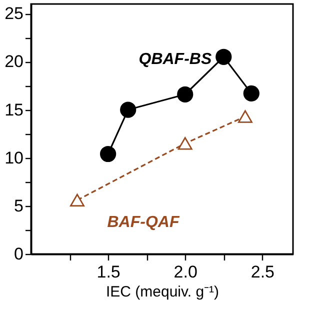  I want to click on x-tick-label: 1.5, so click(108, 272).